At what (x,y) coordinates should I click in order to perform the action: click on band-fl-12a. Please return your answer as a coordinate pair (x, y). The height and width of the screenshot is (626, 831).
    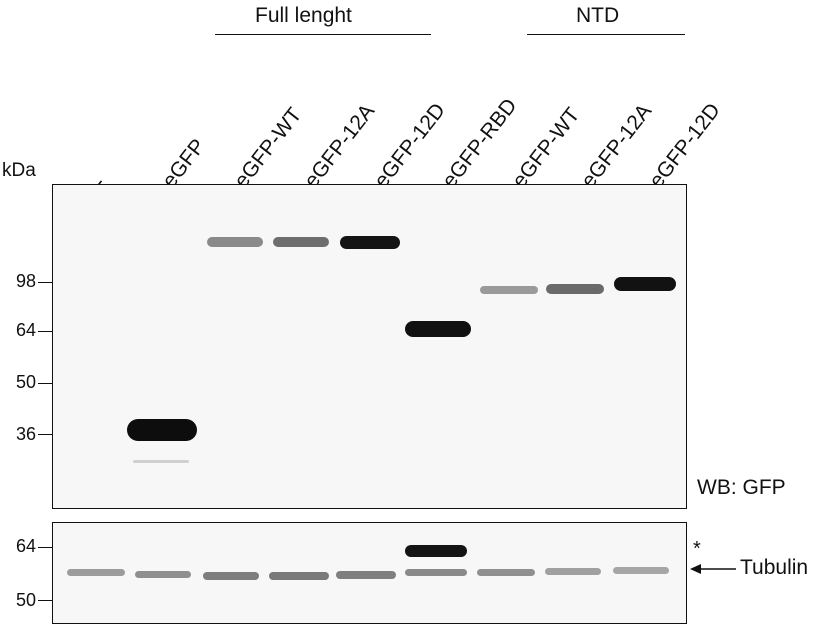
    Looking at the image, I should click on (301, 242).